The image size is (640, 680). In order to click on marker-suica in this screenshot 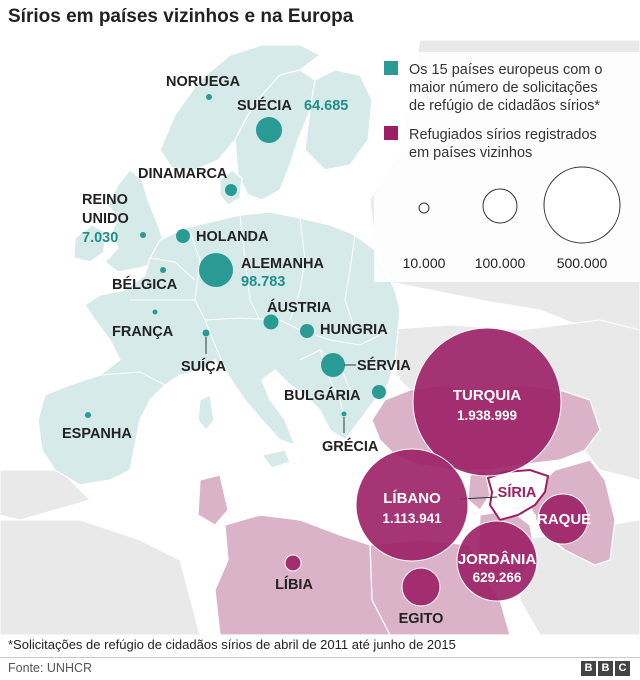, I will do `click(206, 333)`.